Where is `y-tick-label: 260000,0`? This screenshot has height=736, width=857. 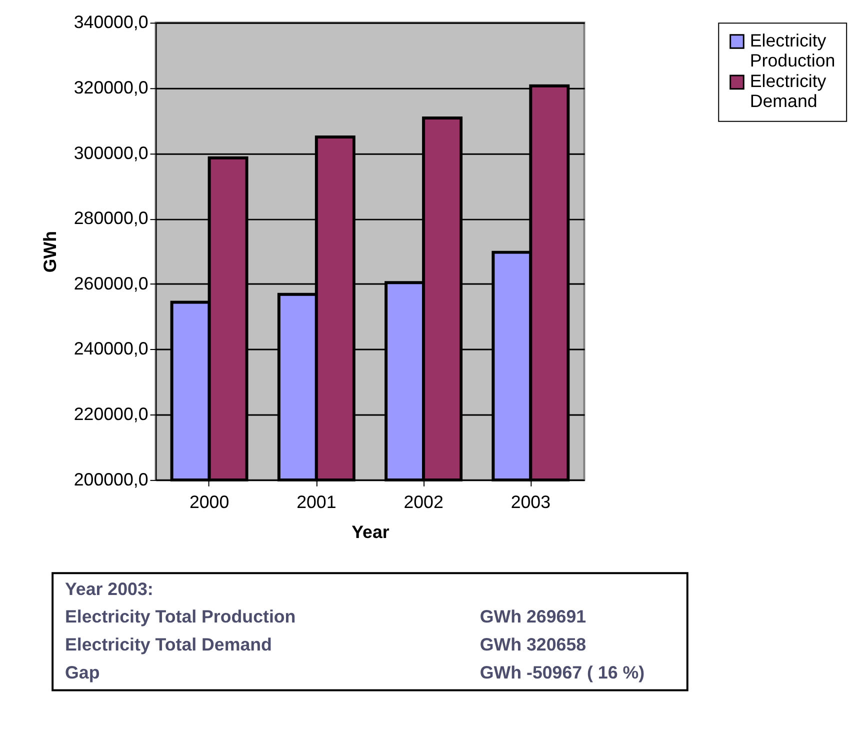
y-tick-label: 260000,0 is located at coordinates (111, 283).